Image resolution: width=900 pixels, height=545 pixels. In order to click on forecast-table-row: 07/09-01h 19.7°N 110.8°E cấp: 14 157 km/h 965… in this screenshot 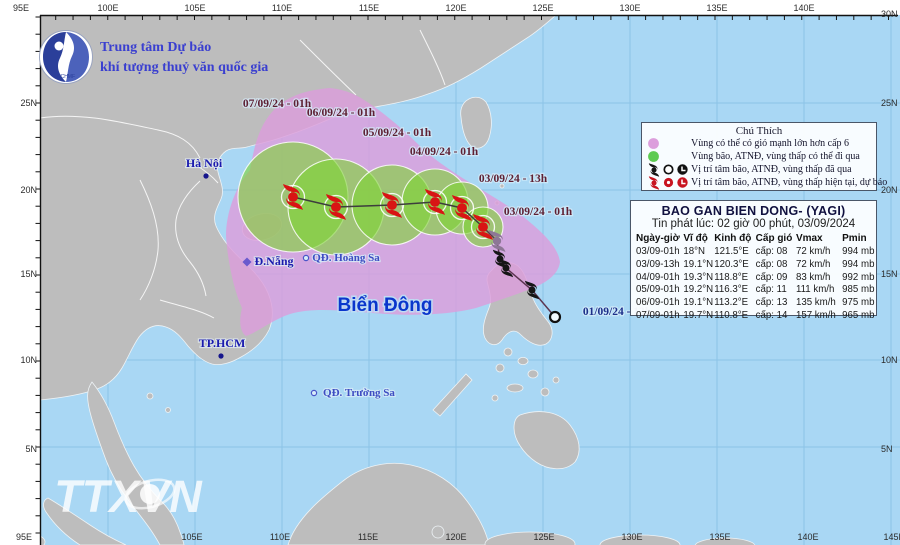, I will do `click(754, 316)`.